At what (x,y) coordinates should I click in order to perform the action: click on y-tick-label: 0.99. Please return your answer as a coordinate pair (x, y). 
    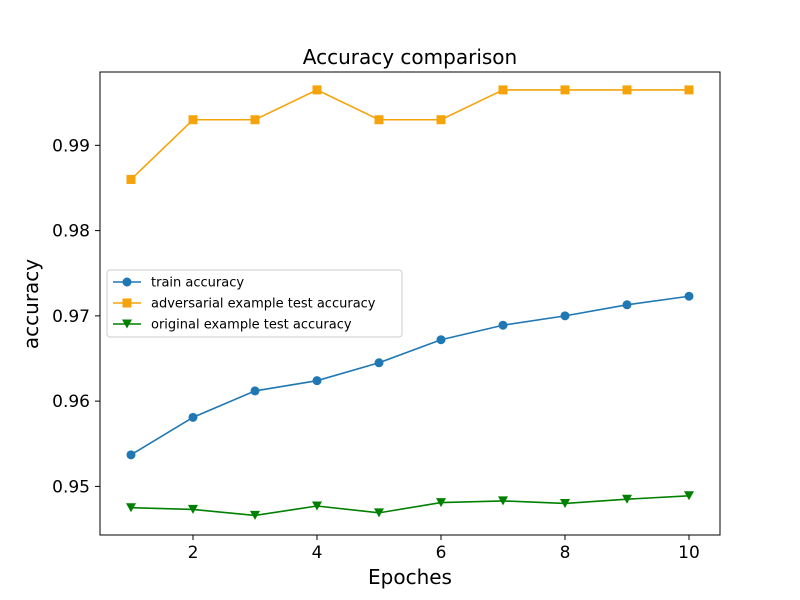
    Looking at the image, I should click on (71, 146).